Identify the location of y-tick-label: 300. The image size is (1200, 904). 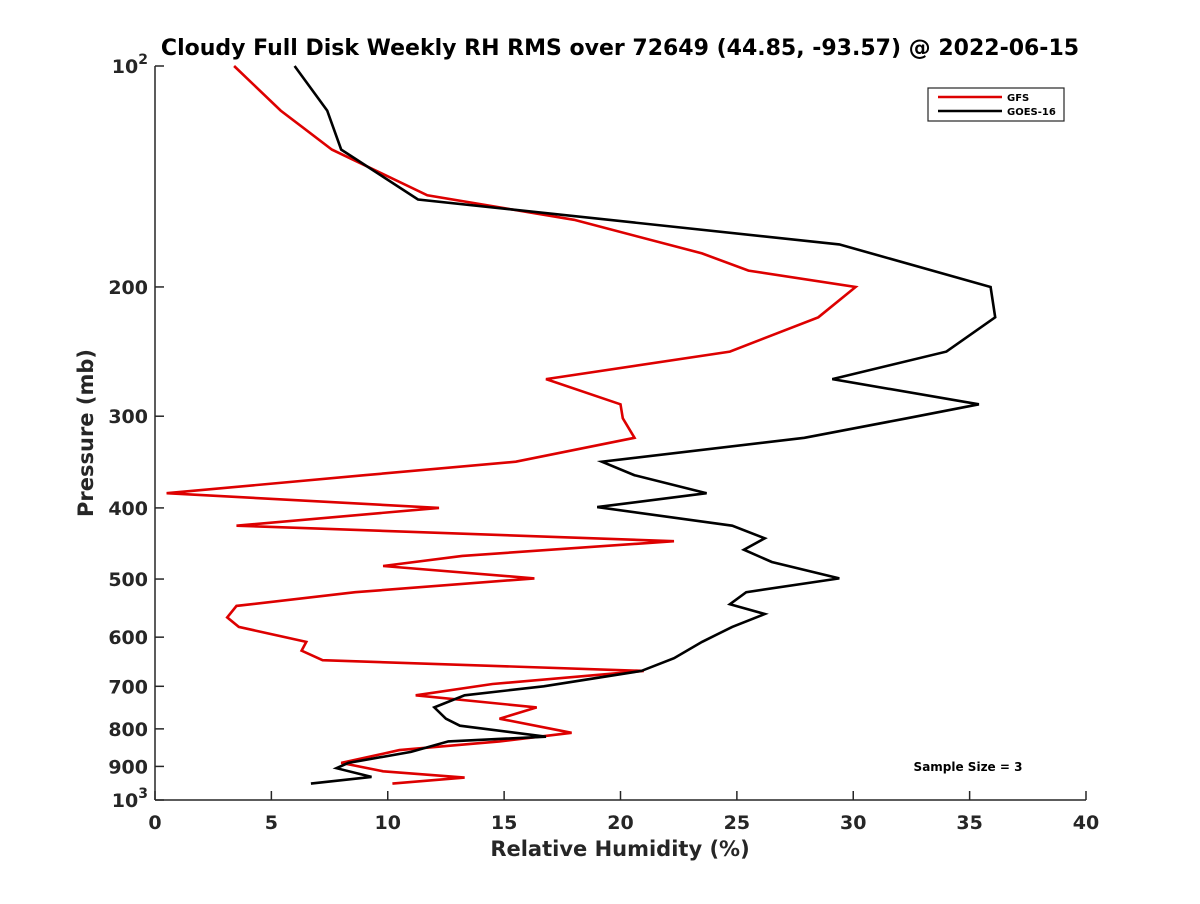
(128, 417).